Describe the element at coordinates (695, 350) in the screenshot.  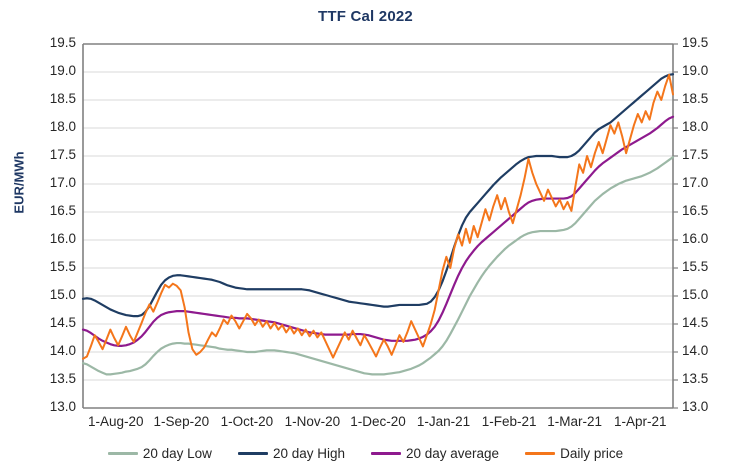
I see `y-tick-label-right: 14.0` at that location.